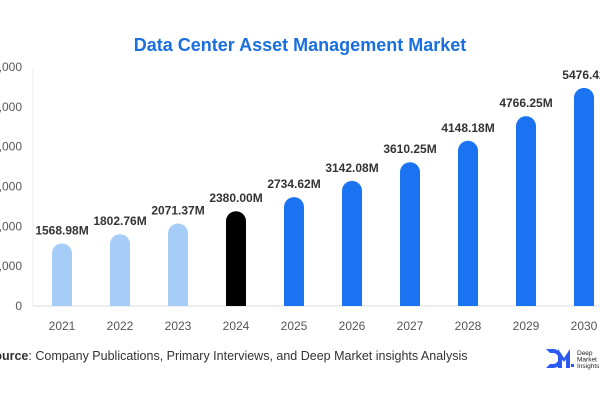 Image resolution: width=600 pixels, height=400 pixels. Describe the element at coordinates (178, 264) in the screenshot. I see `bar-2023` at that location.